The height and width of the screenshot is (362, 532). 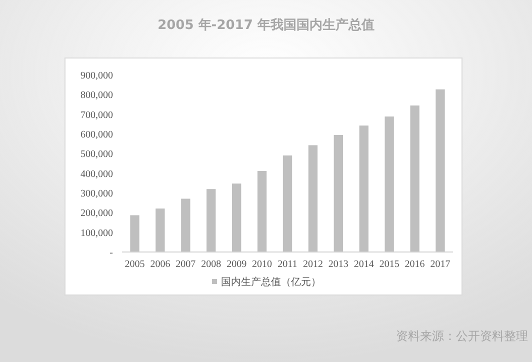 I want to click on y-tick-label: 600,000, so click(x=96, y=135).